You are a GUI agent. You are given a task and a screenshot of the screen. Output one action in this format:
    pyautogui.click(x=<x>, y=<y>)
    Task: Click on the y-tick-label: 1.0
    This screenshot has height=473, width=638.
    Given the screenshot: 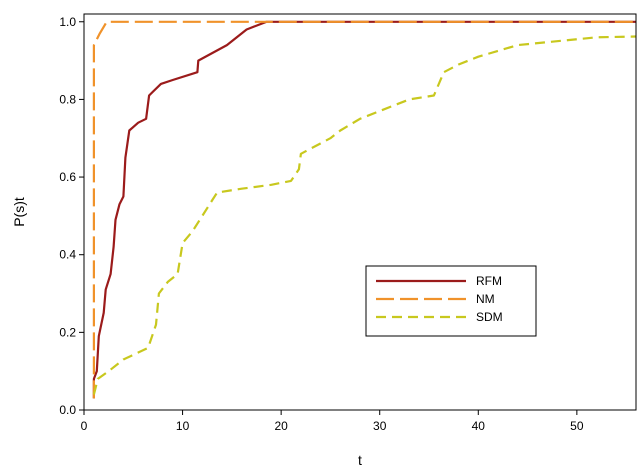 What is the action you would take?
    pyautogui.click(x=67, y=22)
    